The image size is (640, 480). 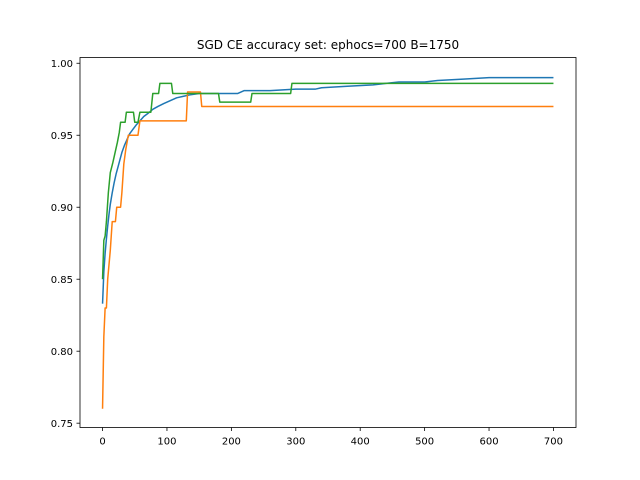 What do you see at coordinates (166, 442) in the screenshot?
I see `x-tick-label: 100` at bounding box center [166, 442].